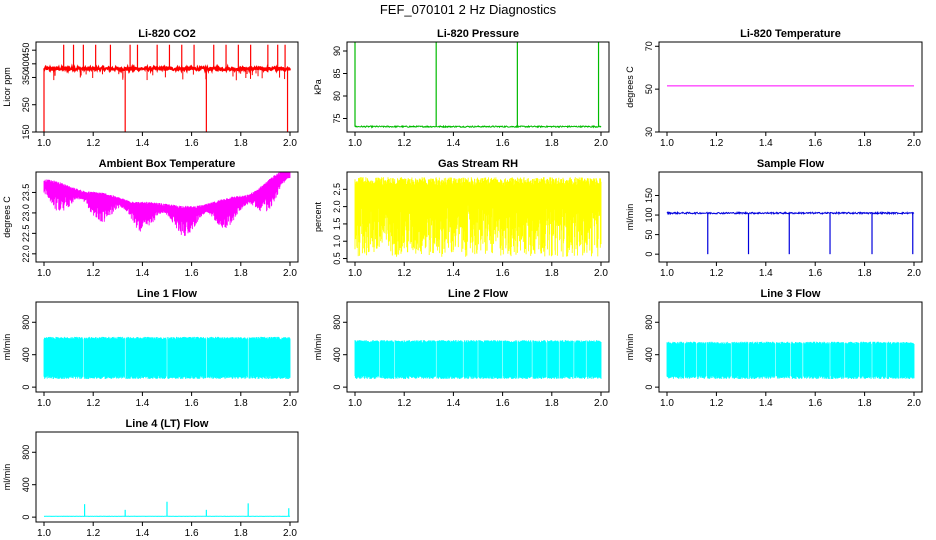 This screenshot has height=540, width=936. Describe the element at coordinates (26, 234) in the screenshot. I see `y-tick-label: 22.5` at that location.